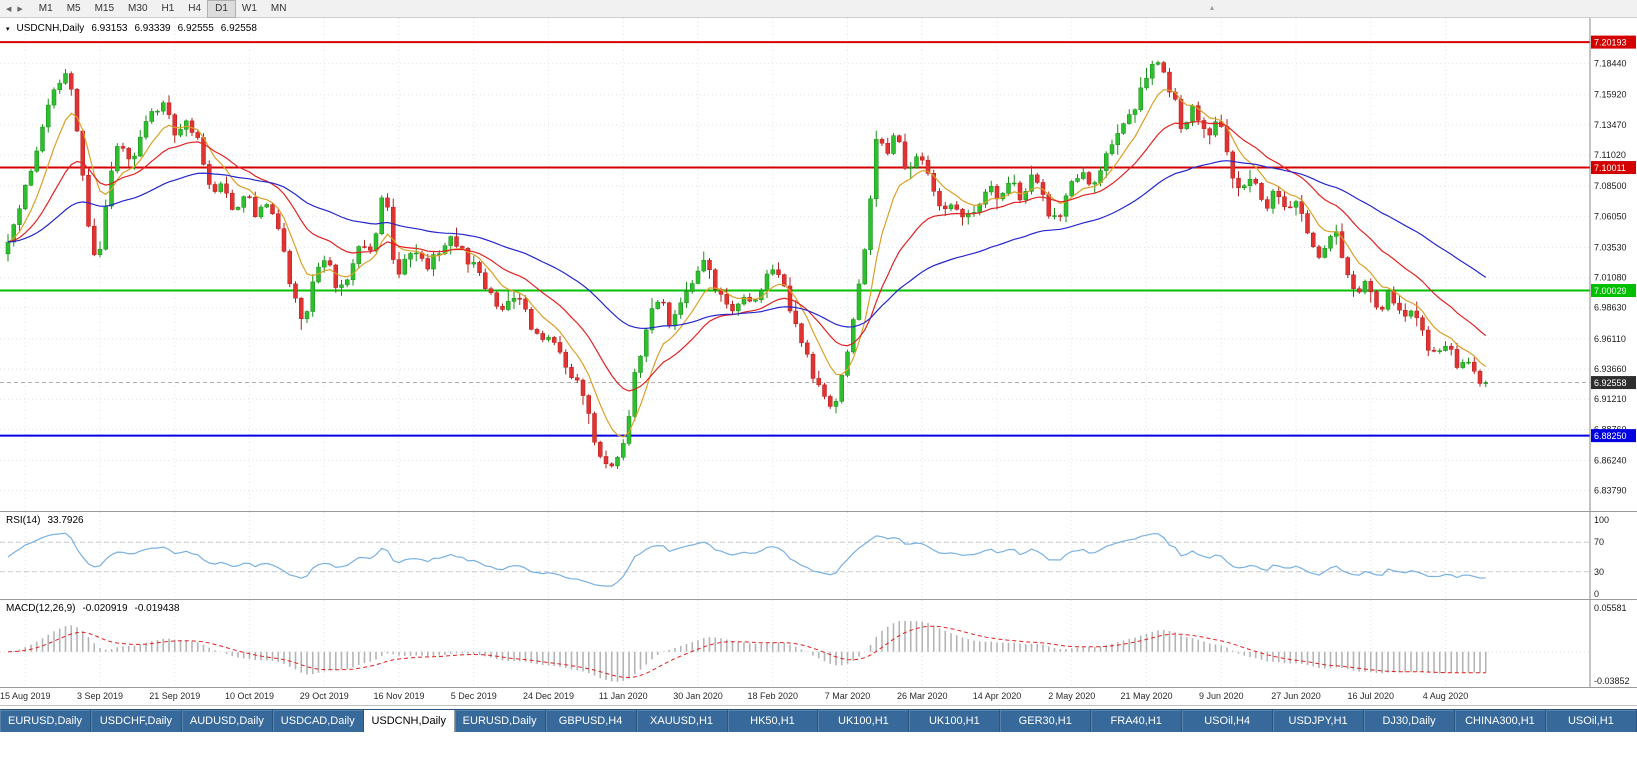  Describe the element at coordinates (195, 8) in the screenshot. I see `timeframe-button-h4: H4` at that location.